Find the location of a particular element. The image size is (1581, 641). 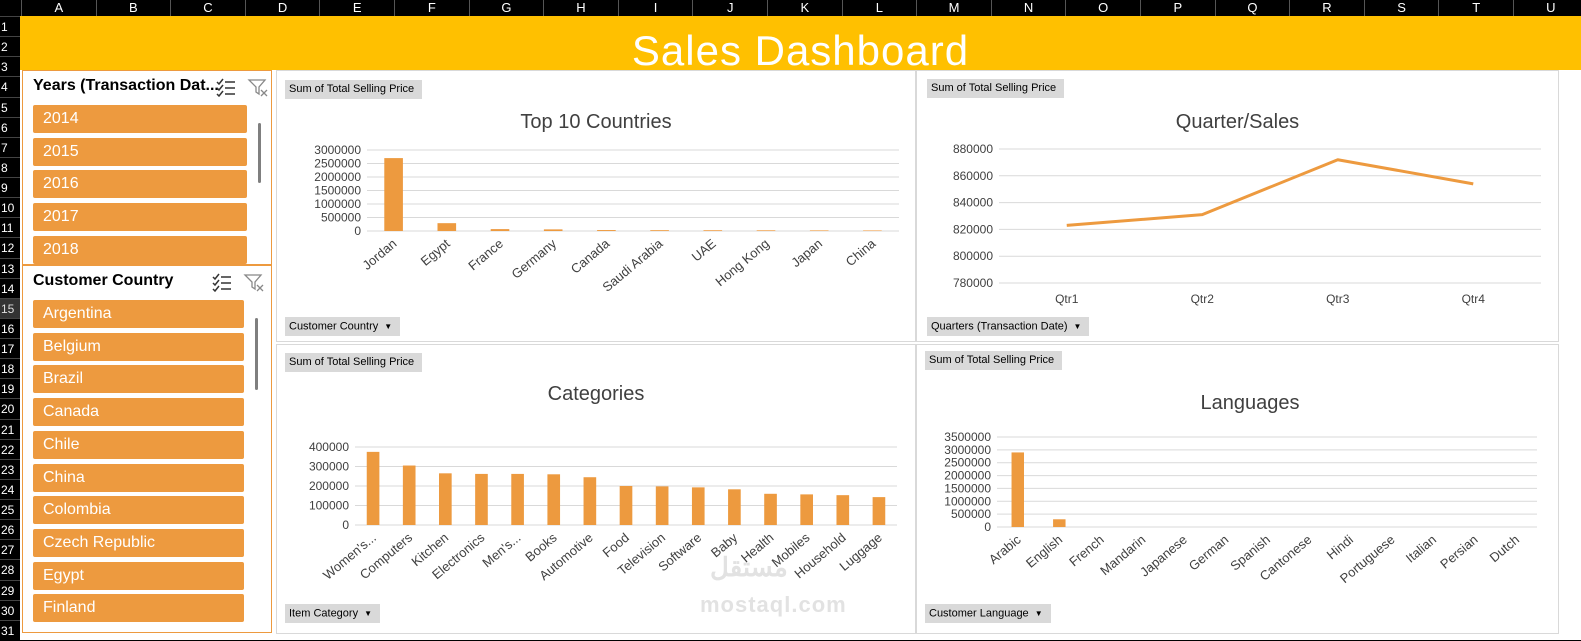

slicer-item: Egypt is located at coordinates (138, 576).